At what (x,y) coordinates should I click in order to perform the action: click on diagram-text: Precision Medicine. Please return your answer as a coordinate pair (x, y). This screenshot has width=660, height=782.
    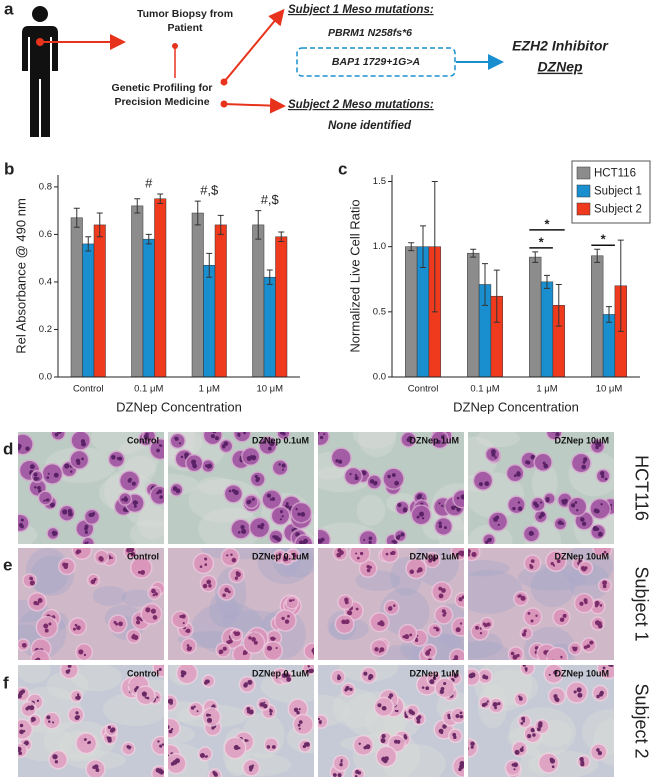
    Looking at the image, I should click on (161, 102).